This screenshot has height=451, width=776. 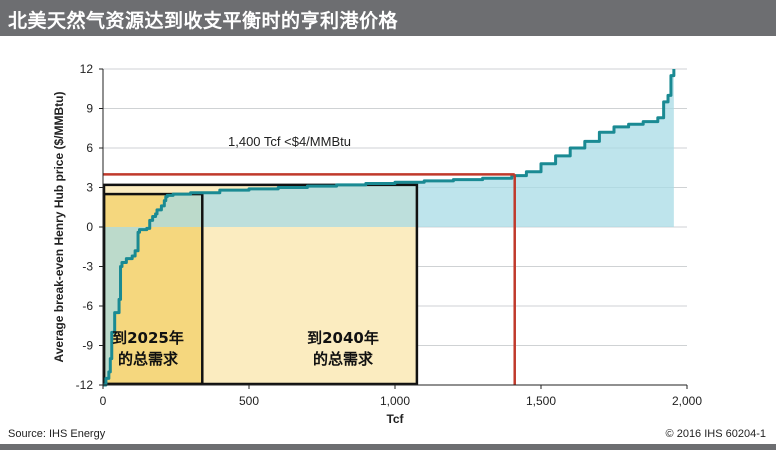 What do you see at coordinates (89, 188) in the screenshot?
I see `y-tick-label-3: 3` at bounding box center [89, 188].